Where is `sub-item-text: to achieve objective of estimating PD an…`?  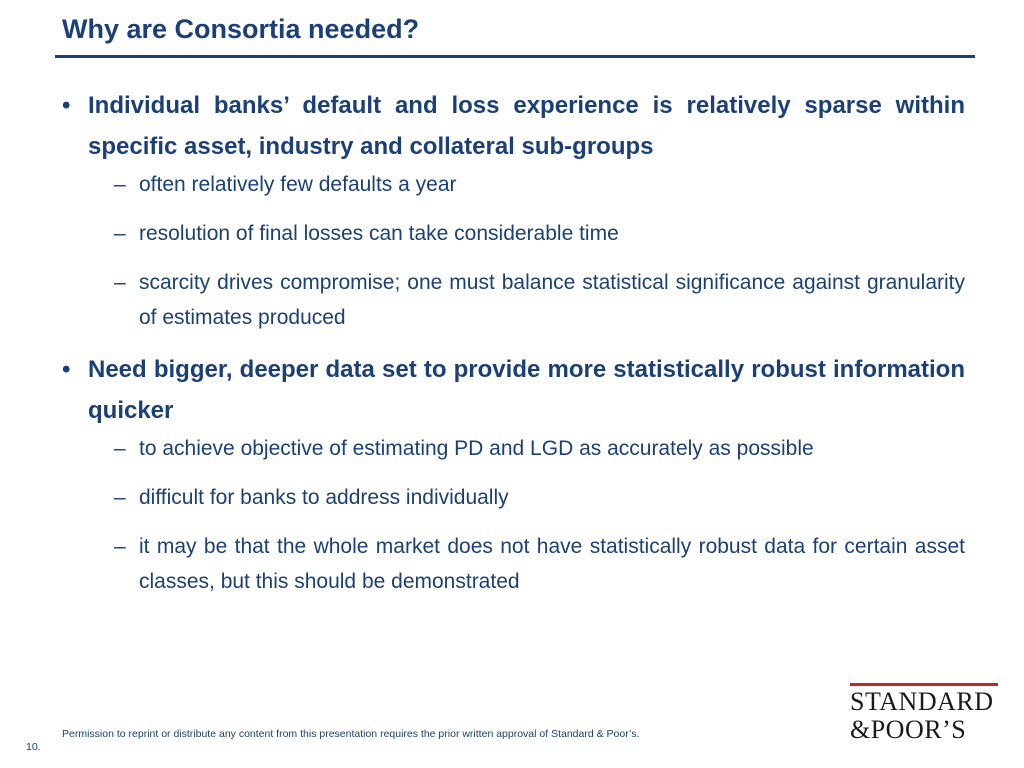 sub-item-text: to achieve objective of estimating PD an… is located at coordinates (476, 448).